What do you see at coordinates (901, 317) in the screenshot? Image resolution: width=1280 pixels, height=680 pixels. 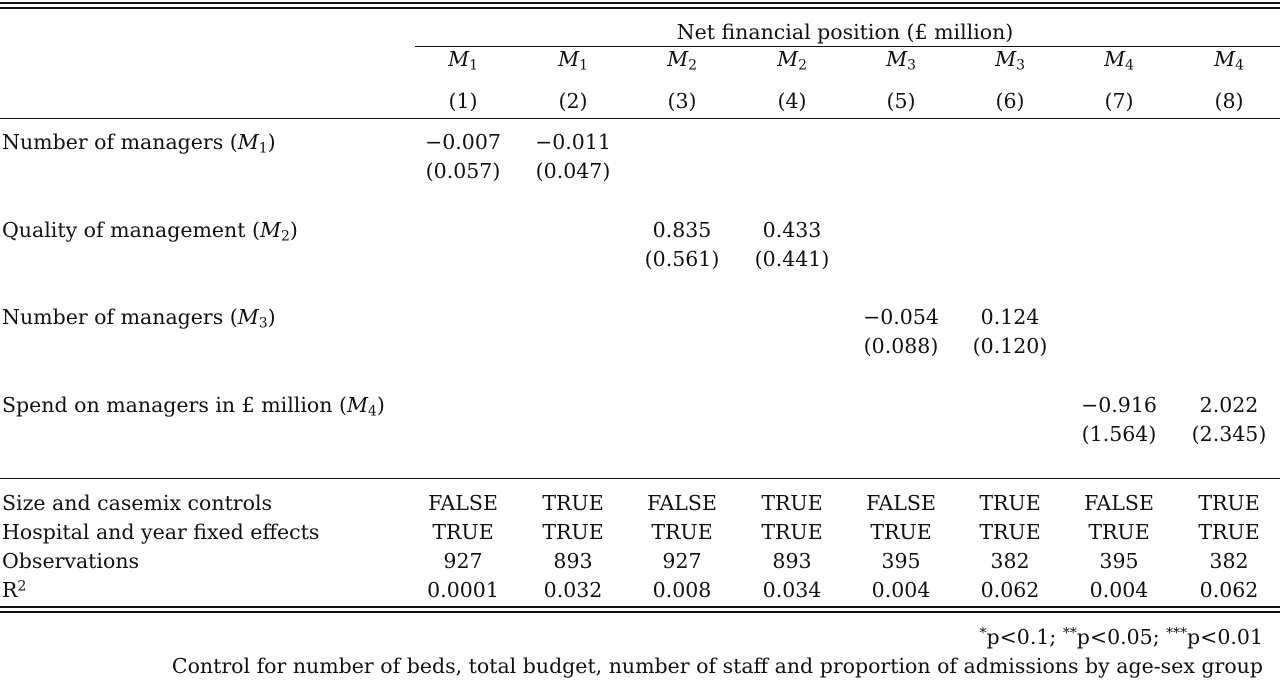 I see `coefficient: −0.054` at bounding box center [901, 317].